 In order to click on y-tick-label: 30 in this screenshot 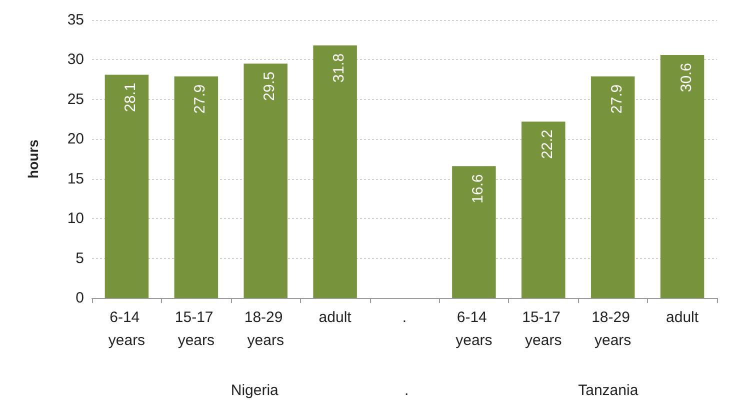, I will do `click(75, 59)`.